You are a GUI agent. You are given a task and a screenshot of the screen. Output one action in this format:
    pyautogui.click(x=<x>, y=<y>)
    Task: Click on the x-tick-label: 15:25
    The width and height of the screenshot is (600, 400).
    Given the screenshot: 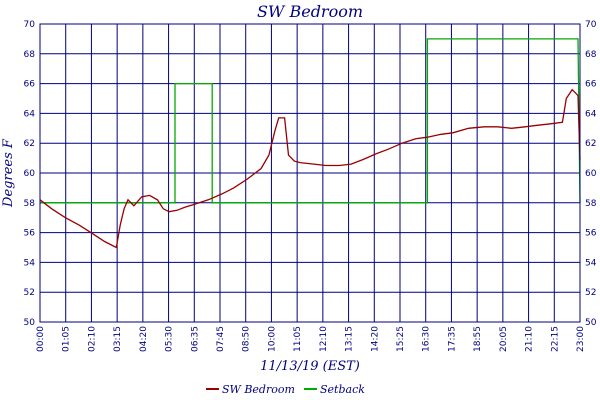 What is the action you would take?
    pyautogui.click(x=401, y=339)
    